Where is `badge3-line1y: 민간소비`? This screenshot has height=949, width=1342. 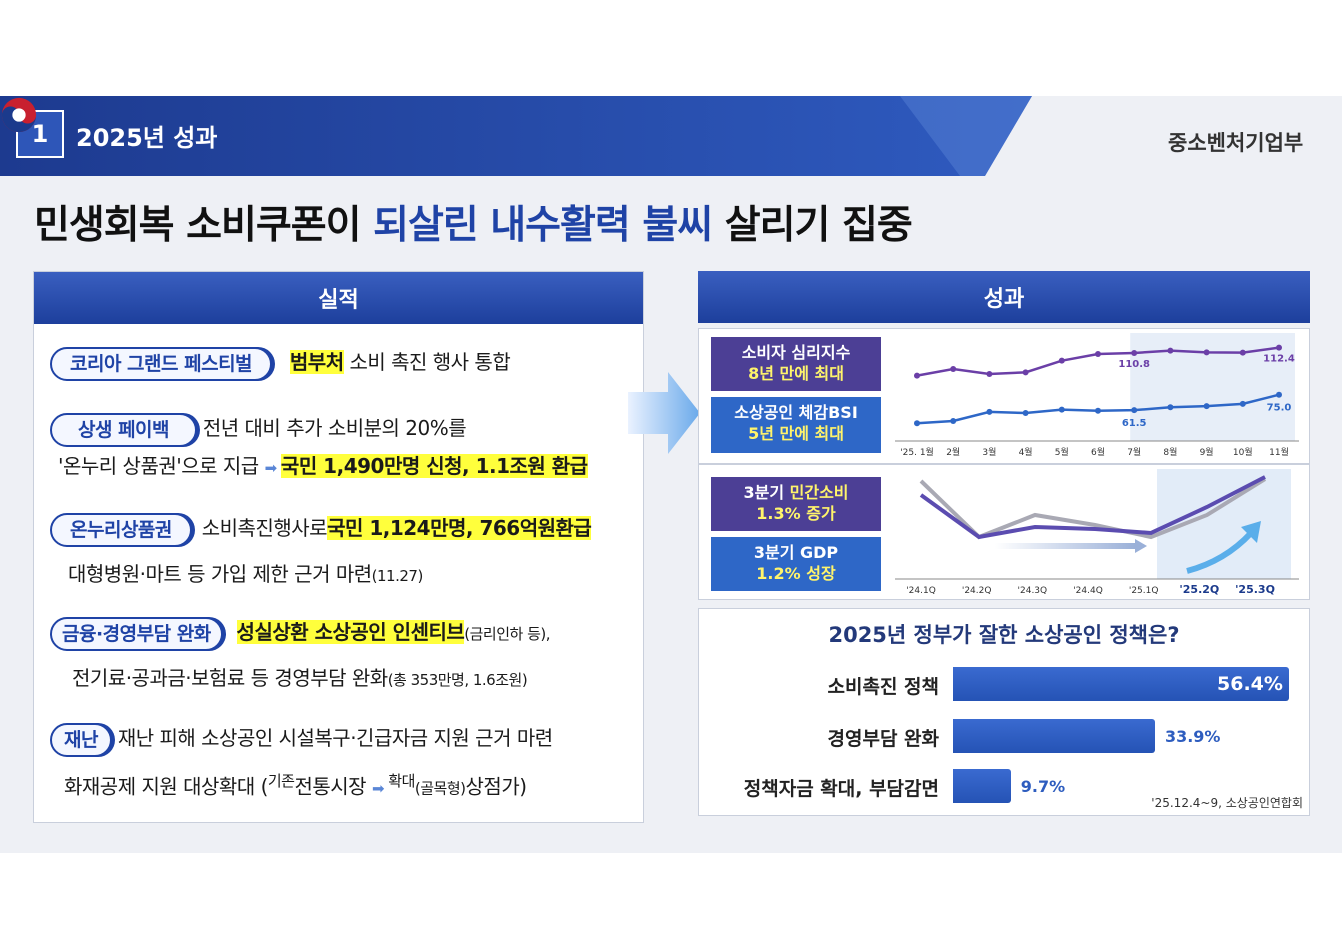 badge3-line1y: 민간소비 is located at coordinates (819, 492).